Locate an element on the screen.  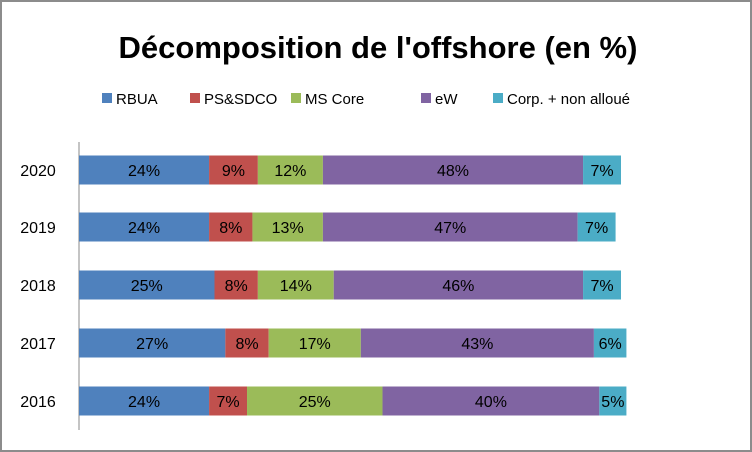
data-label: 47% is located at coordinates (450, 228).